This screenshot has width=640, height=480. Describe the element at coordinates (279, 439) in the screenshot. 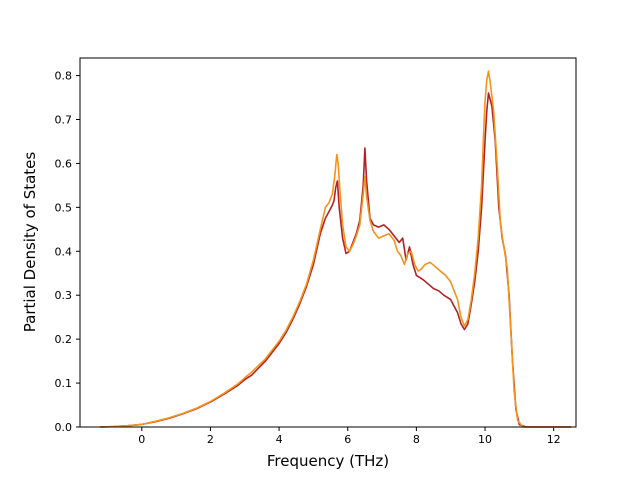

I see `x-tick-label: 4` at that location.